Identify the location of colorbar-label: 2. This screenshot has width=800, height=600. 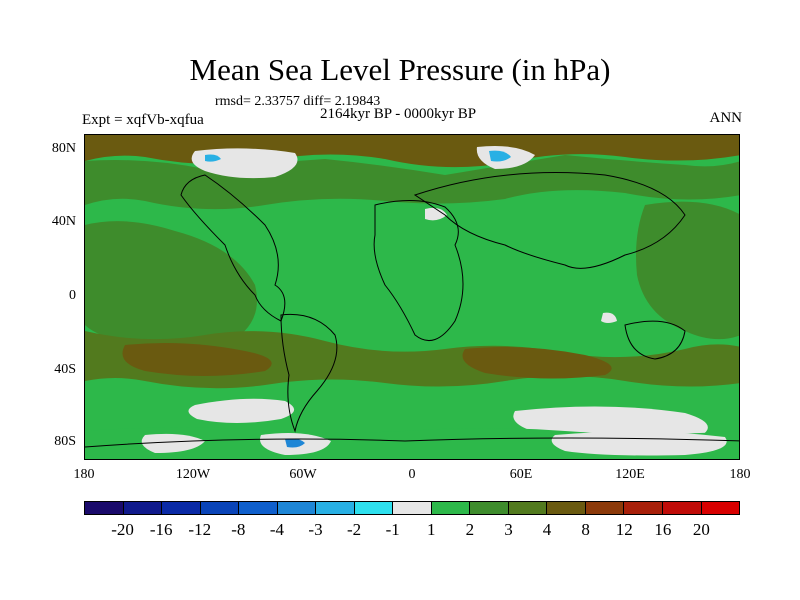
(470, 529).